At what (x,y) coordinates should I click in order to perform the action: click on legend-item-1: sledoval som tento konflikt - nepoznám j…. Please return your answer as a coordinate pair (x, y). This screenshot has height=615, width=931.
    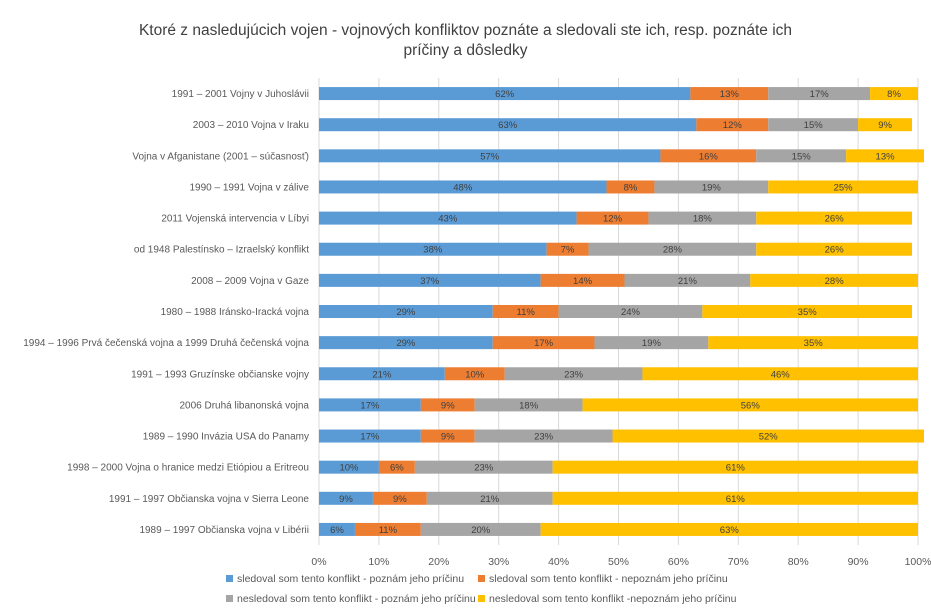
    Looking at the image, I should click on (603, 579).